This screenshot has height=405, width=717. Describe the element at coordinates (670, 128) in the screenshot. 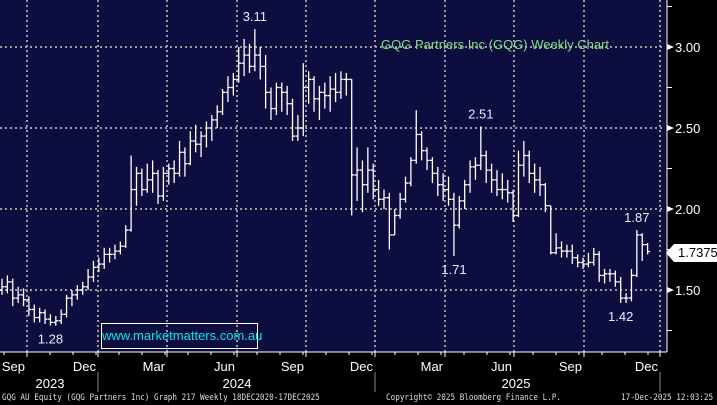

I see `y-tick-marker` at that location.